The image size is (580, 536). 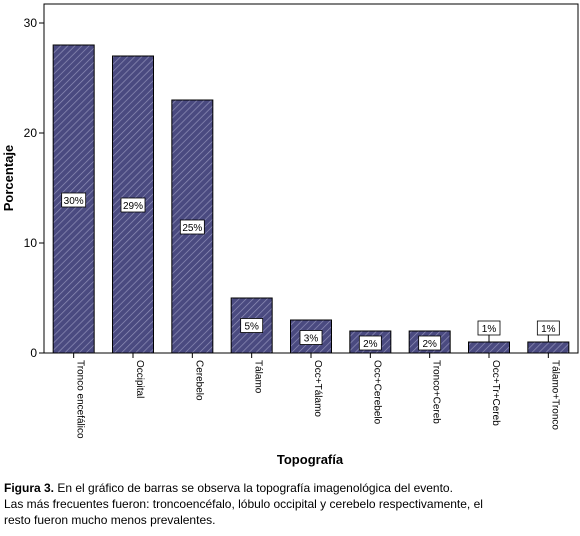 I want to click on x-tick-label: Occipital, so click(x=139, y=379).